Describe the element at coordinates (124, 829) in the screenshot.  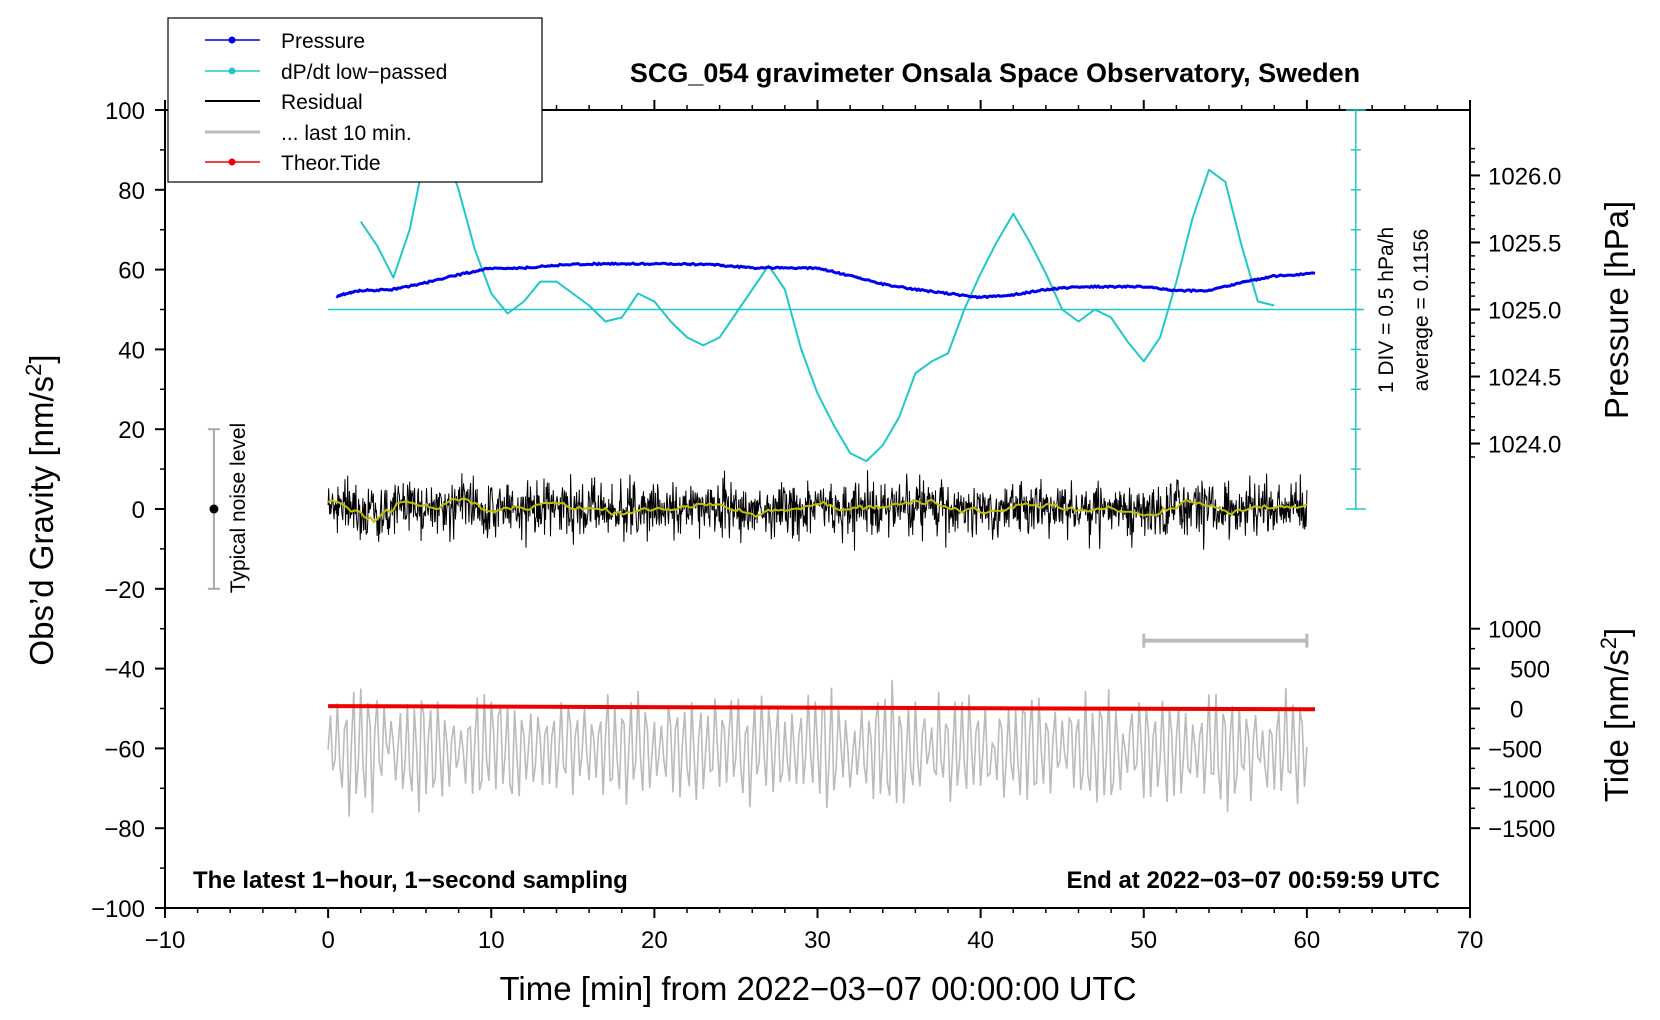
I see `y-tick-label: −80` at that location.